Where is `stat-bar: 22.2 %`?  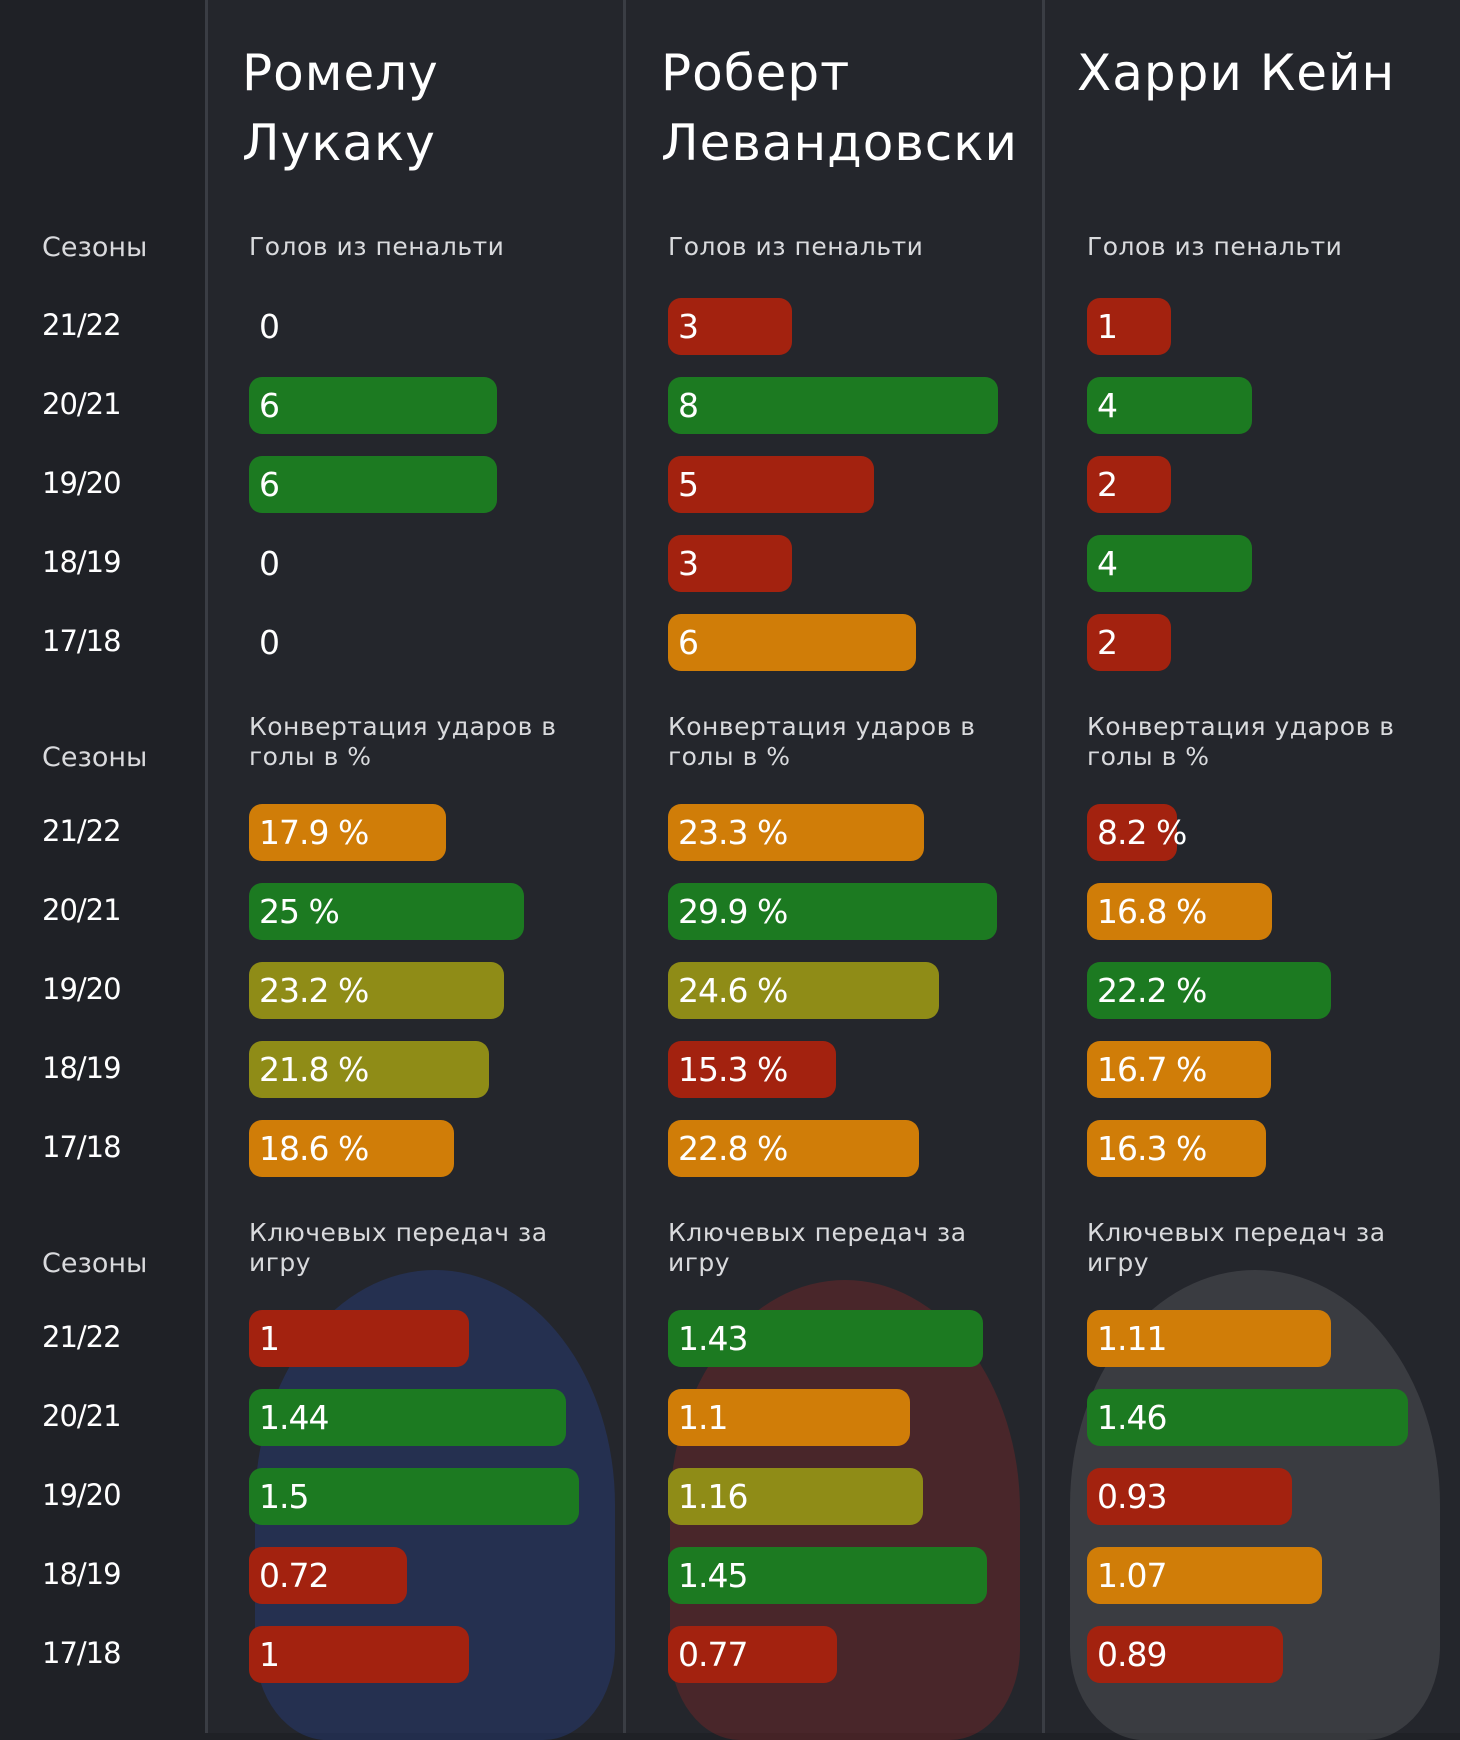
stat-bar: 22.2 % is located at coordinates (1209, 990).